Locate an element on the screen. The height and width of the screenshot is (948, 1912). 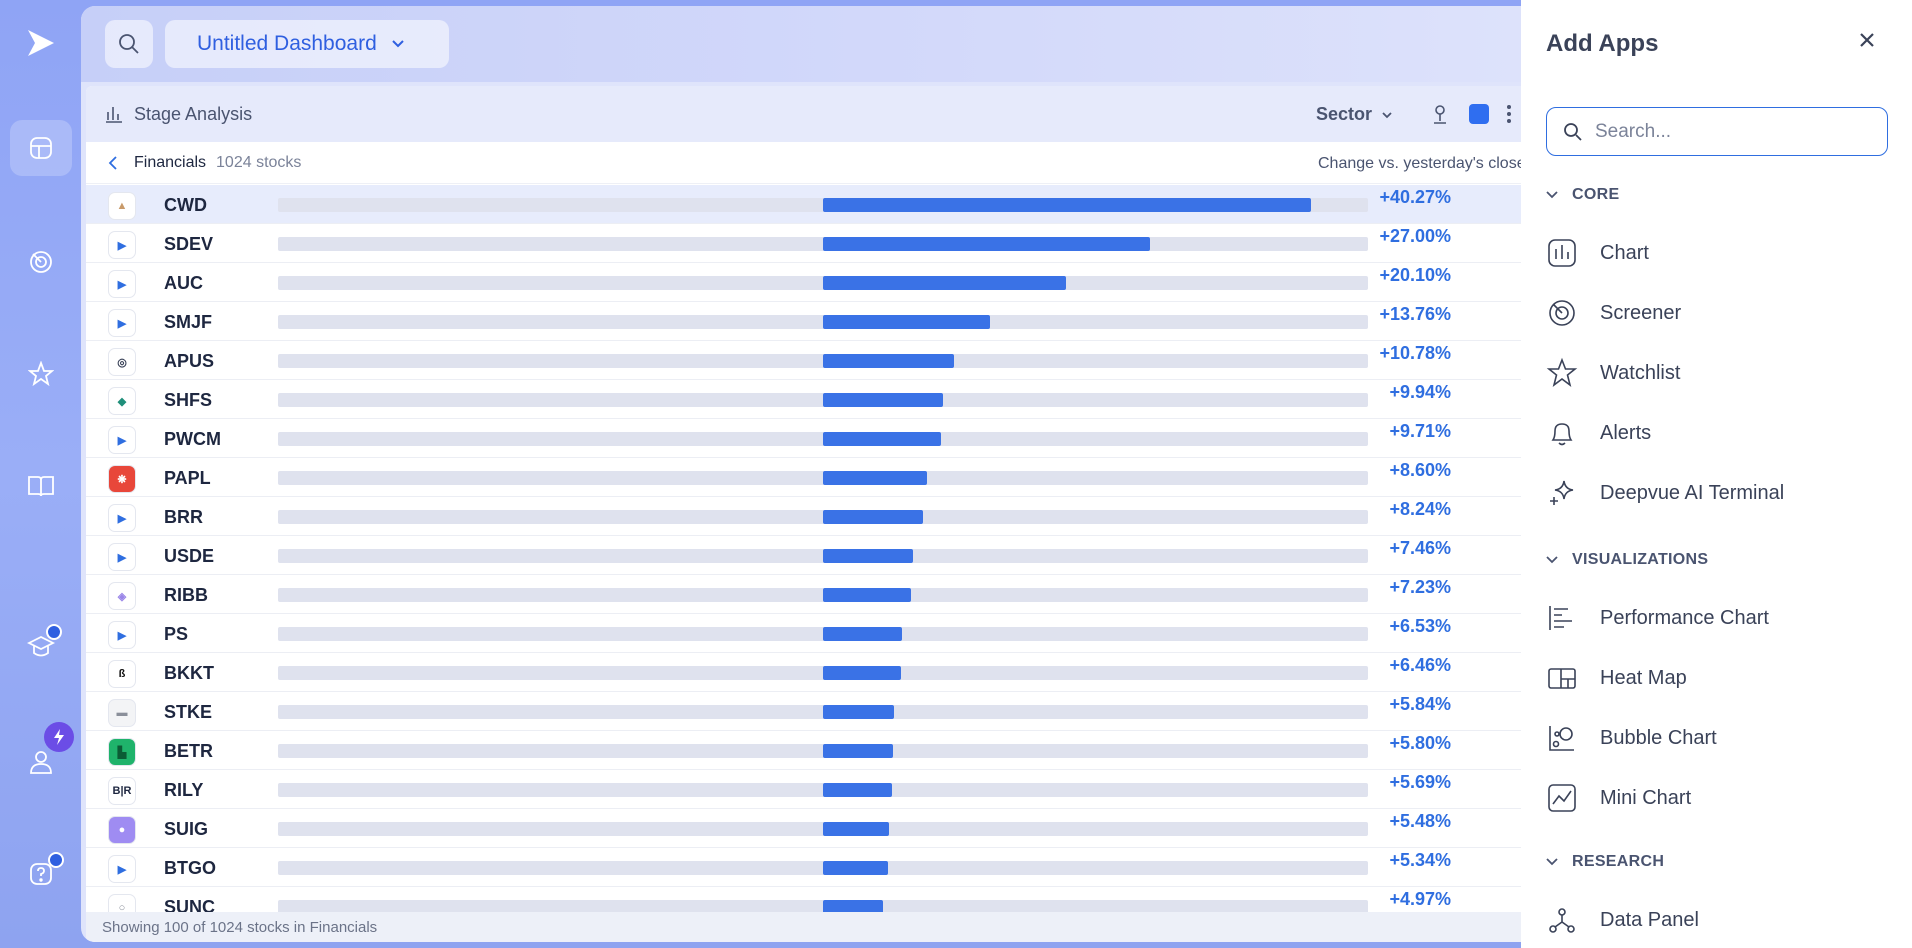
stock-row: ▶ PWCM +9.71% is located at coordinates (803, 438).